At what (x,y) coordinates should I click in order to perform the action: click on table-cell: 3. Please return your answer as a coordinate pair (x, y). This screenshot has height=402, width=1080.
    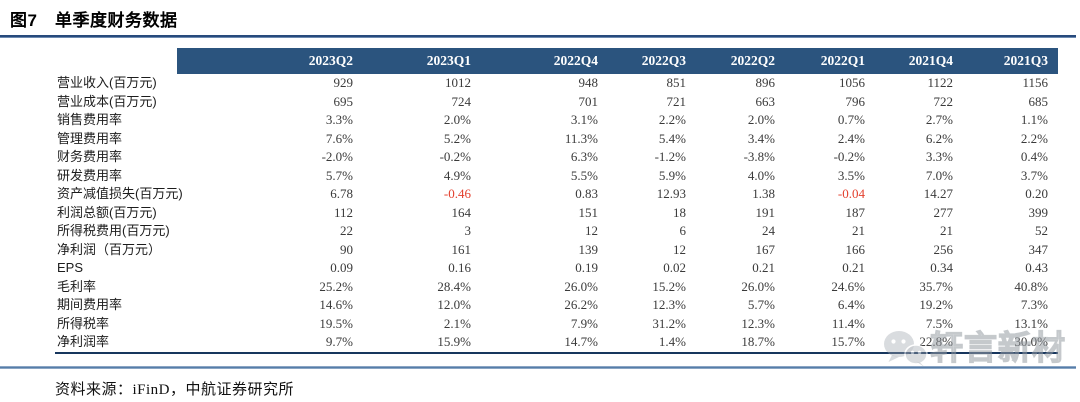
    Looking at the image, I should click on (468, 230).